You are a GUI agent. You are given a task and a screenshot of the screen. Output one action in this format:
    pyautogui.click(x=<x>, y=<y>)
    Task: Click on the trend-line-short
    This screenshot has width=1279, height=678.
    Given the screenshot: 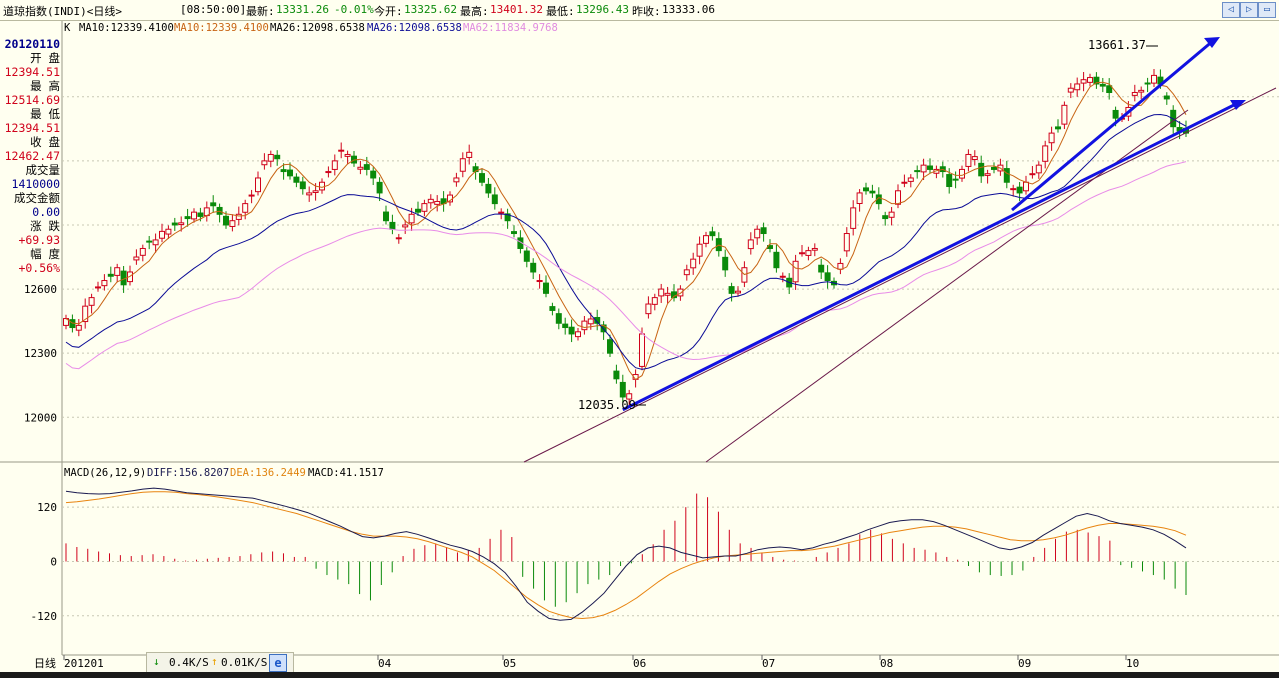 What is the action you would take?
    pyautogui.click(x=1113, y=125)
    